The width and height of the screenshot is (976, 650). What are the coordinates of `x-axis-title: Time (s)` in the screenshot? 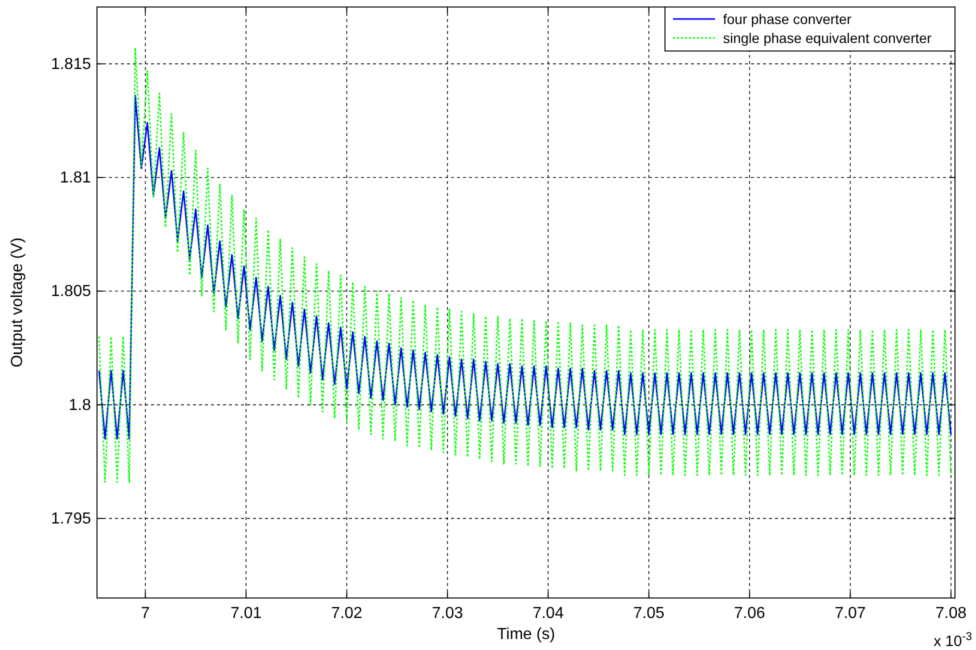 It's located at (526, 634).